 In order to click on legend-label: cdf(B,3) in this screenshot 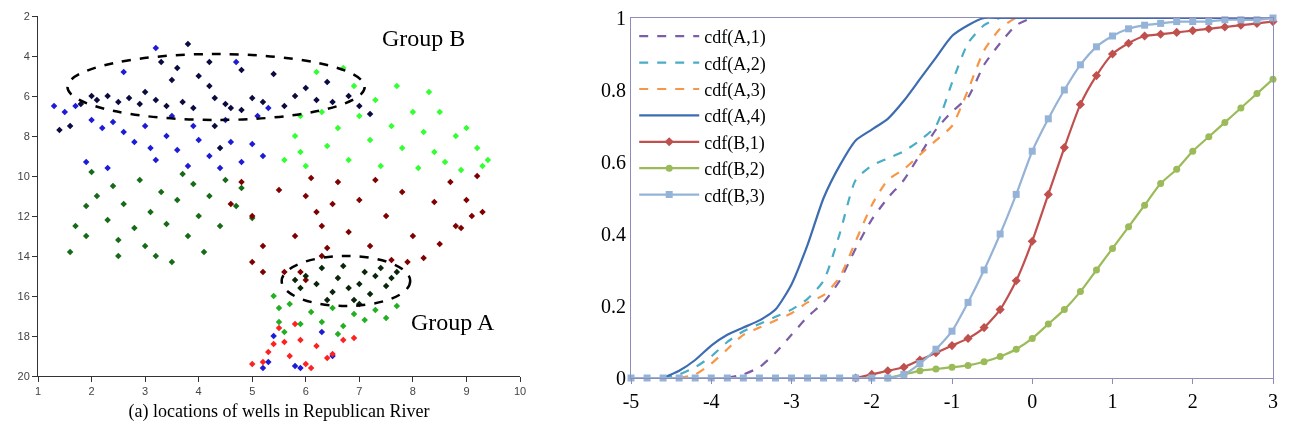, I will do `click(734, 196)`.